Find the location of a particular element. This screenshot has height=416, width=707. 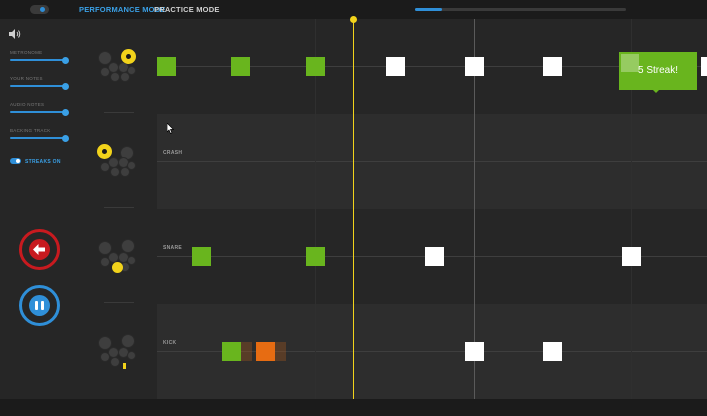

bottom-bar is located at coordinates (353, 407).